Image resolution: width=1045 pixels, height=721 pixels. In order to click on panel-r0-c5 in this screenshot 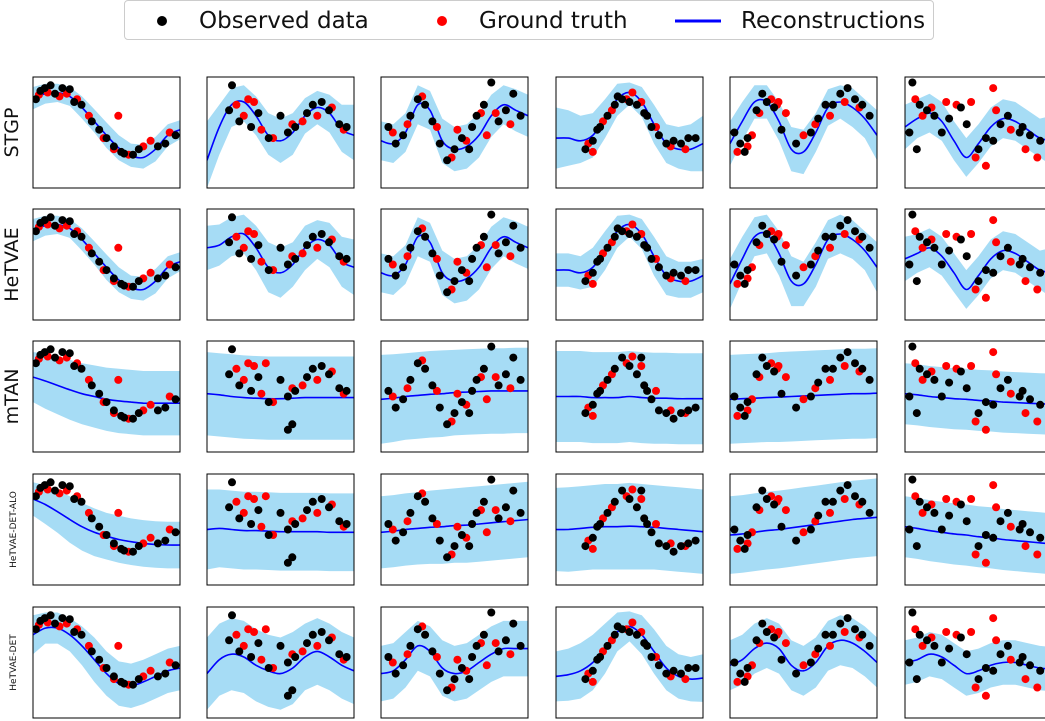, I will do `click(974, 132)`.